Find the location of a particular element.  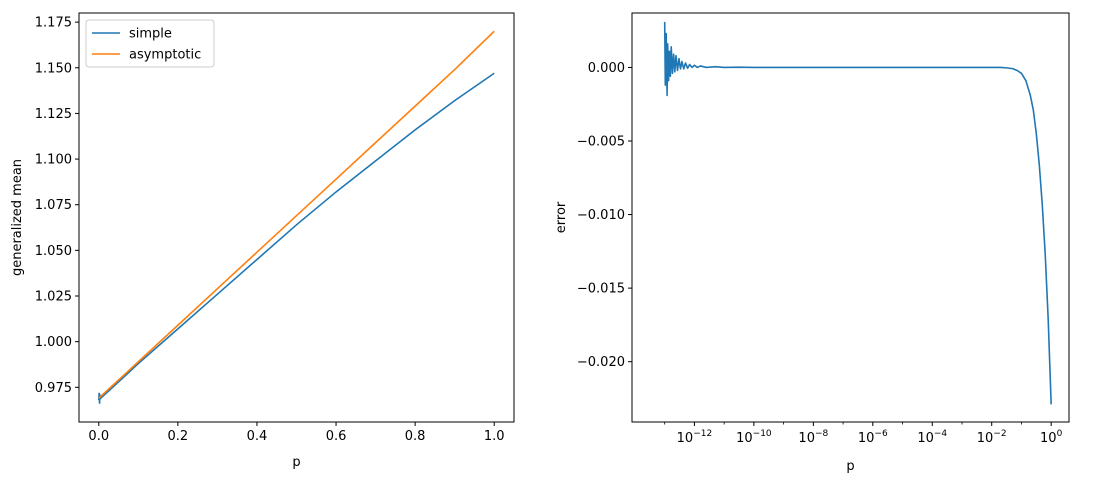

y-tick-label: 1.000 is located at coordinates (53, 342).